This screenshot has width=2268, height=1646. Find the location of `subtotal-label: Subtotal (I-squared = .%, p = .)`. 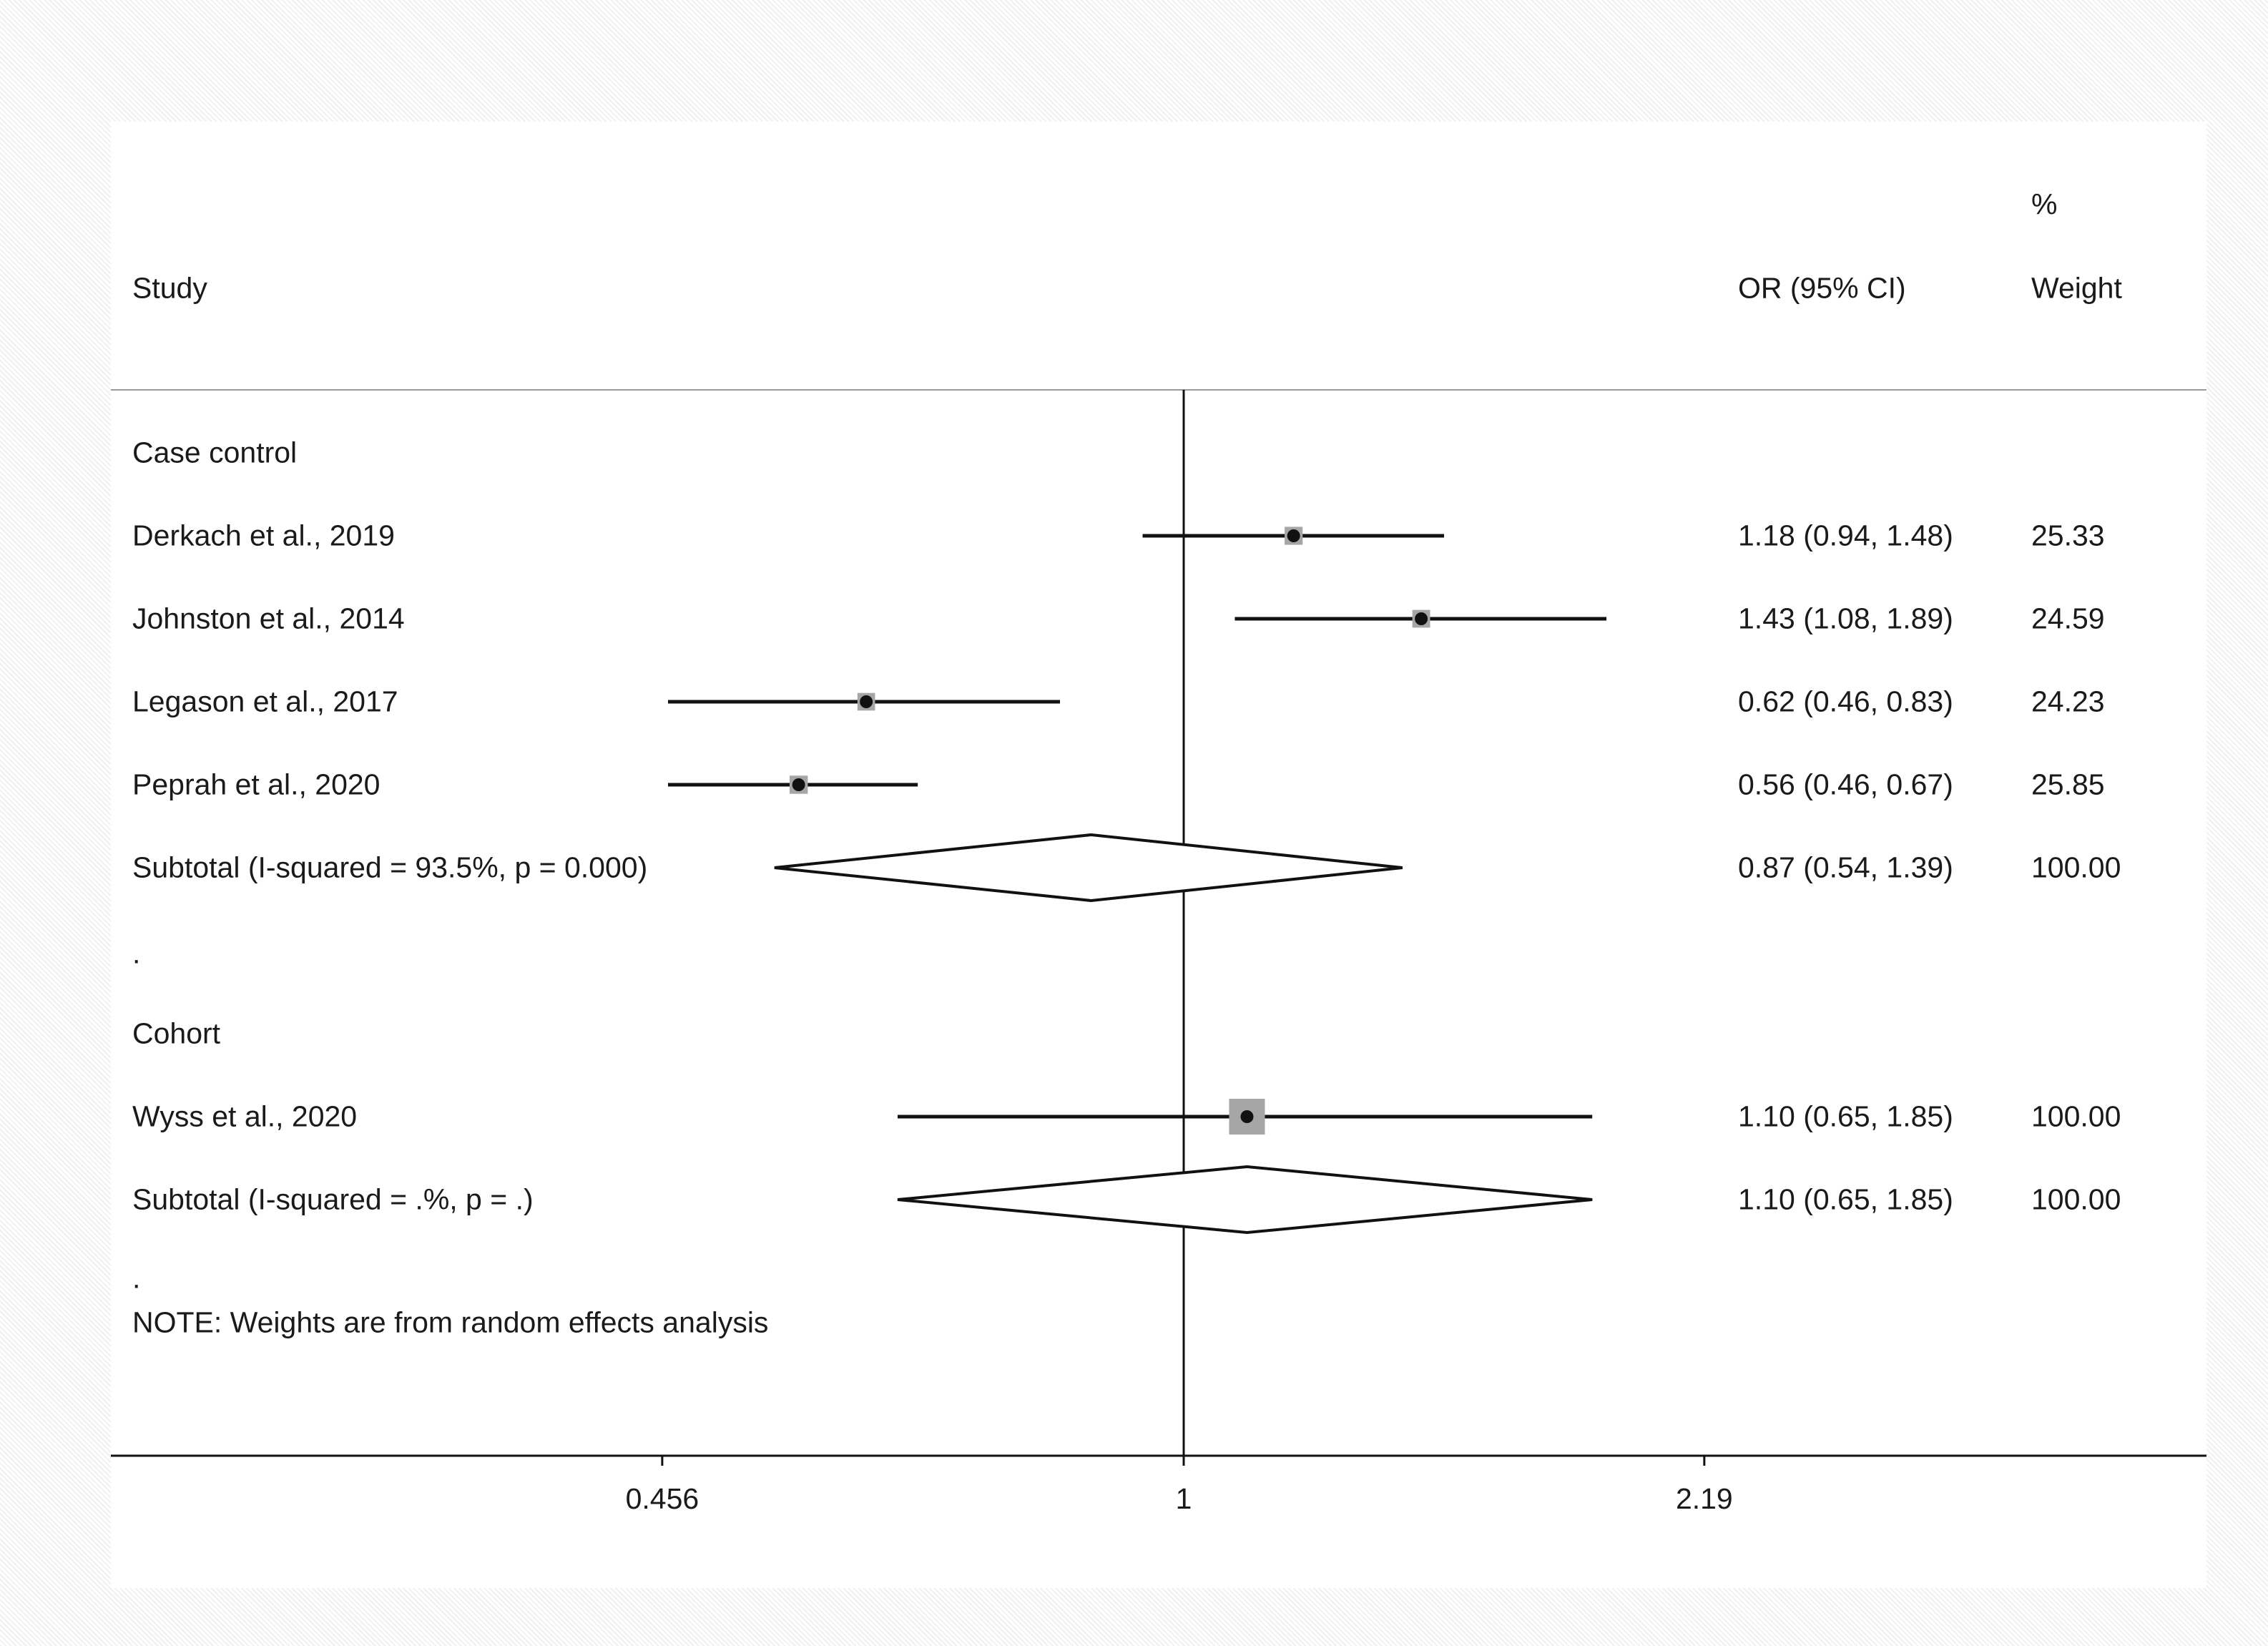

subtotal-label: Subtotal (I-squared = .%, p = .) is located at coordinates (333, 1199).